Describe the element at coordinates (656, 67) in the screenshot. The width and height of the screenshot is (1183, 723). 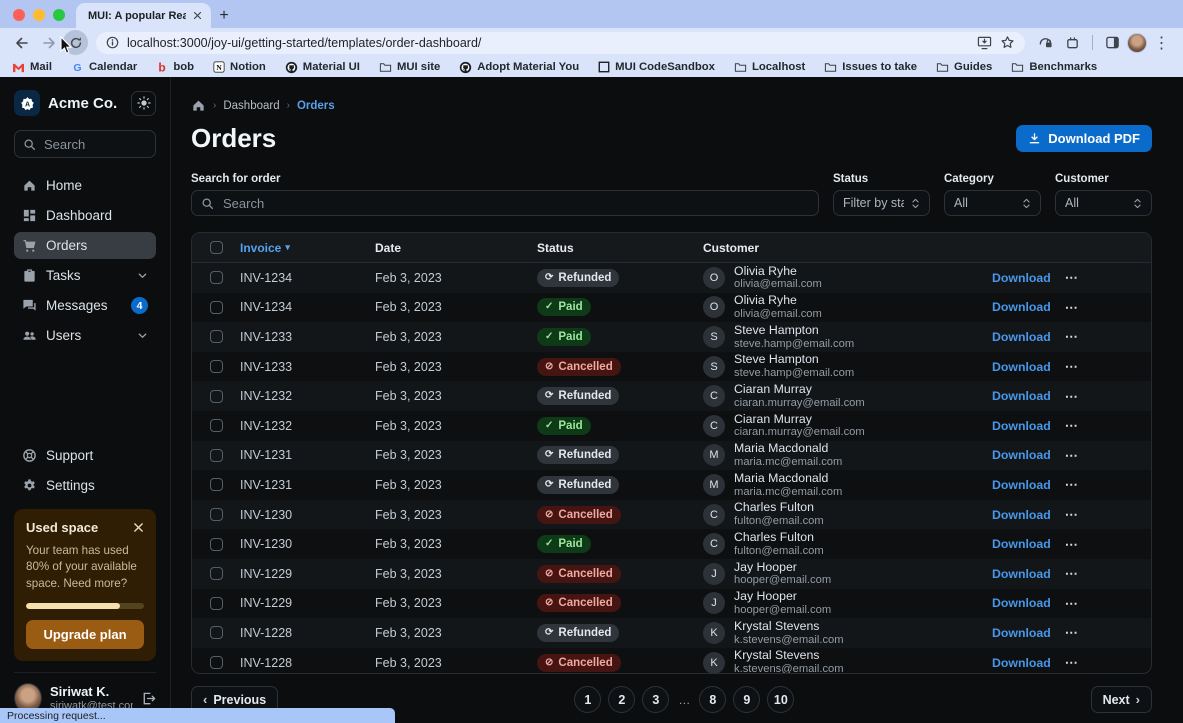
I see `bookmark-item: MUI CodeSandbox` at that location.